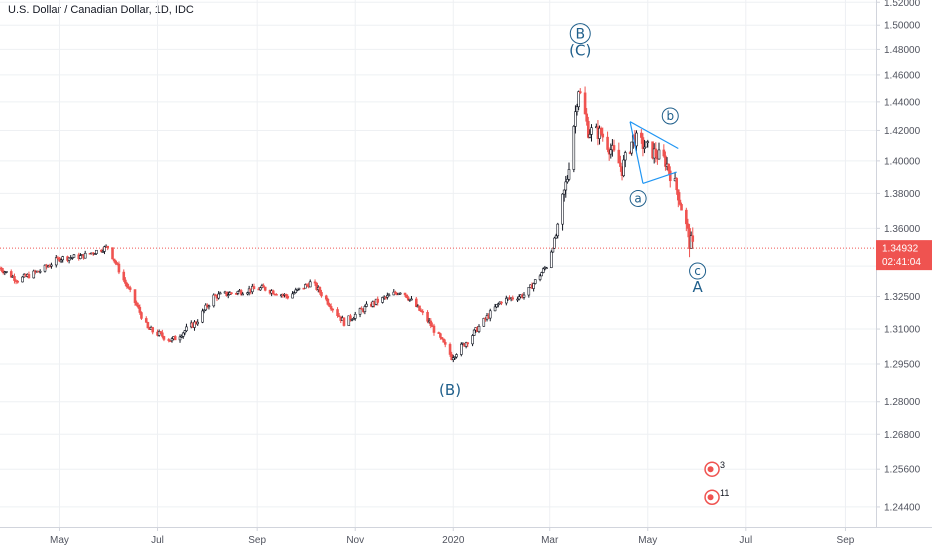 The width and height of the screenshot is (932, 550). What do you see at coordinates (453, 540) in the screenshot?
I see `x-tick-label: 2020` at bounding box center [453, 540].